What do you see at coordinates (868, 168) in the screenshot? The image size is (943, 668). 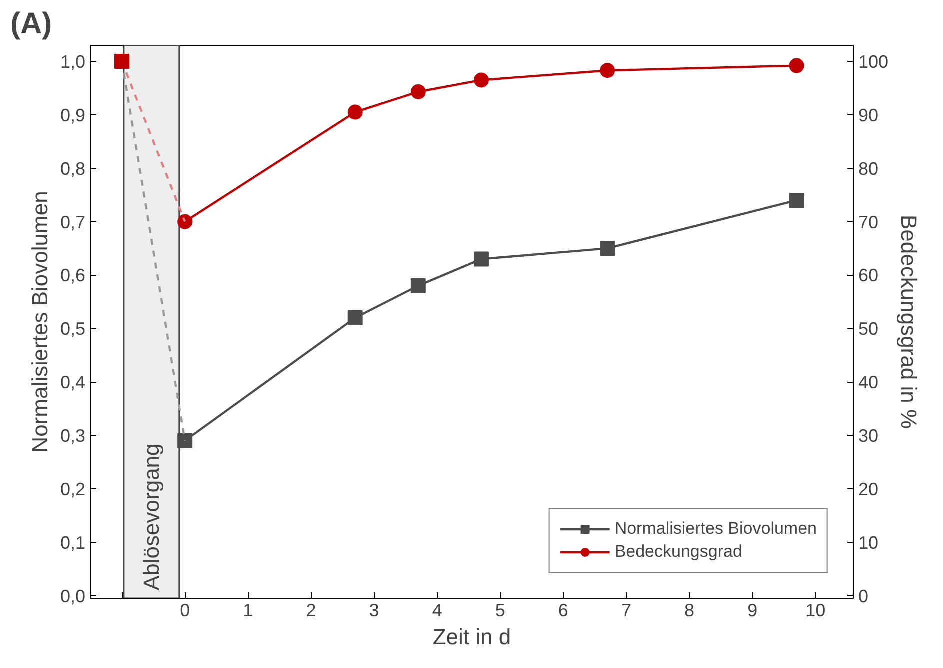 I see `y2-tick-label: 80` at bounding box center [868, 168].